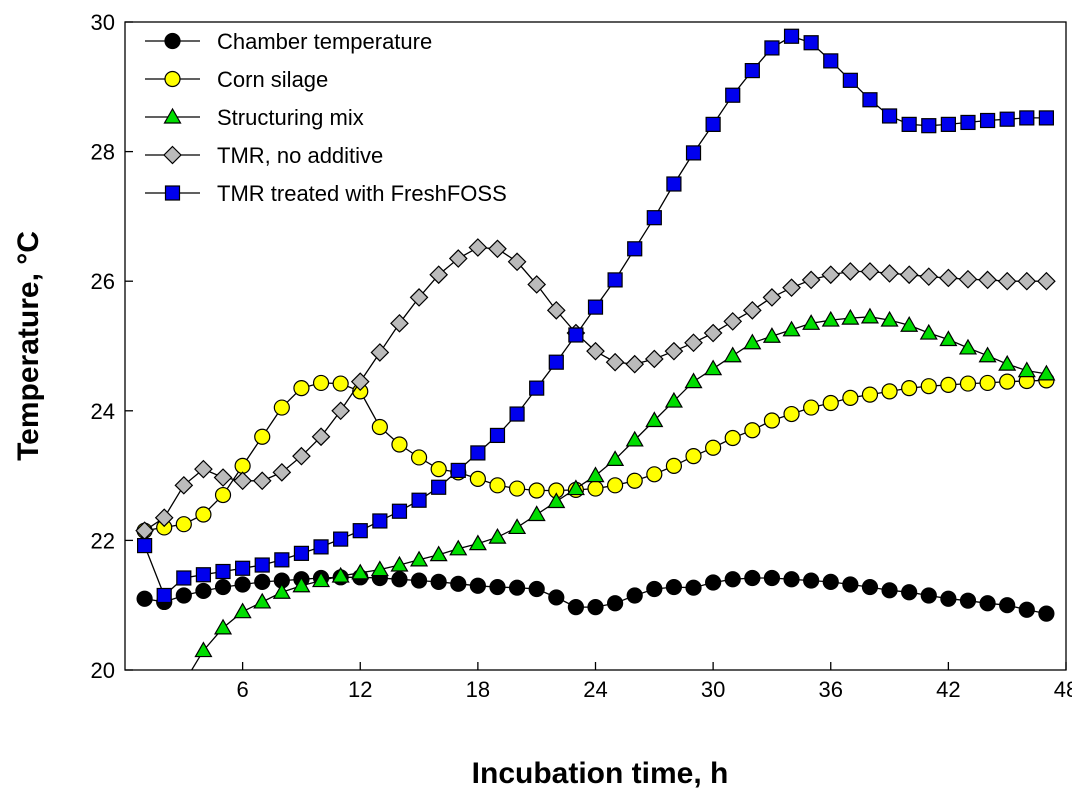  Describe the element at coordinates (103, 540) in the screenshot. I see `y-tick-label: 22` at that location.